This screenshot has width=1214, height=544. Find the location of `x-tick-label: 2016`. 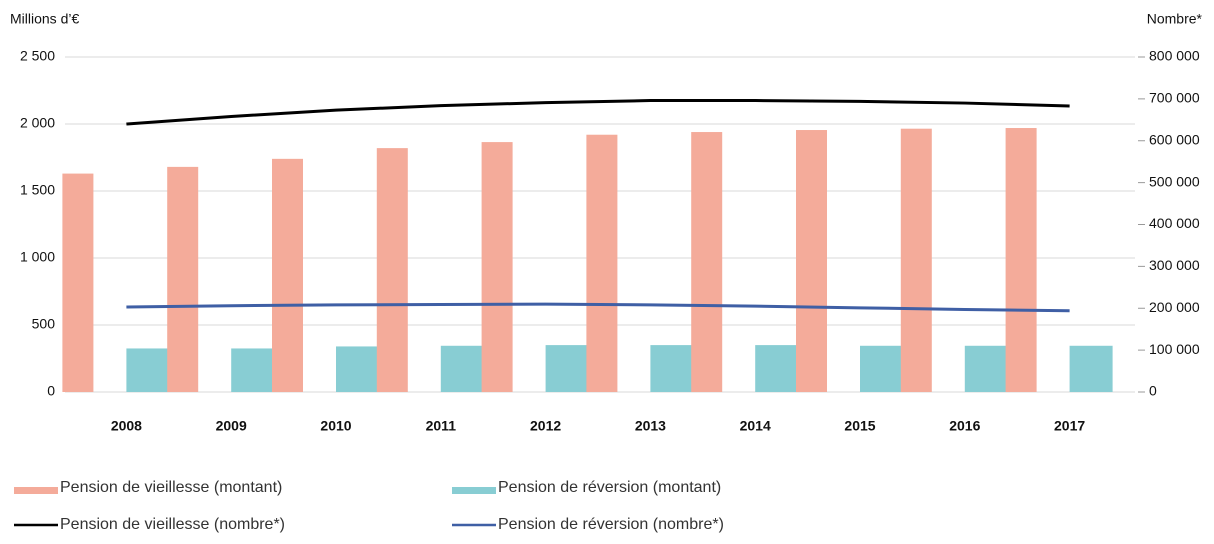

x-tick-label: 2016 is located at coordinates (964, 426).